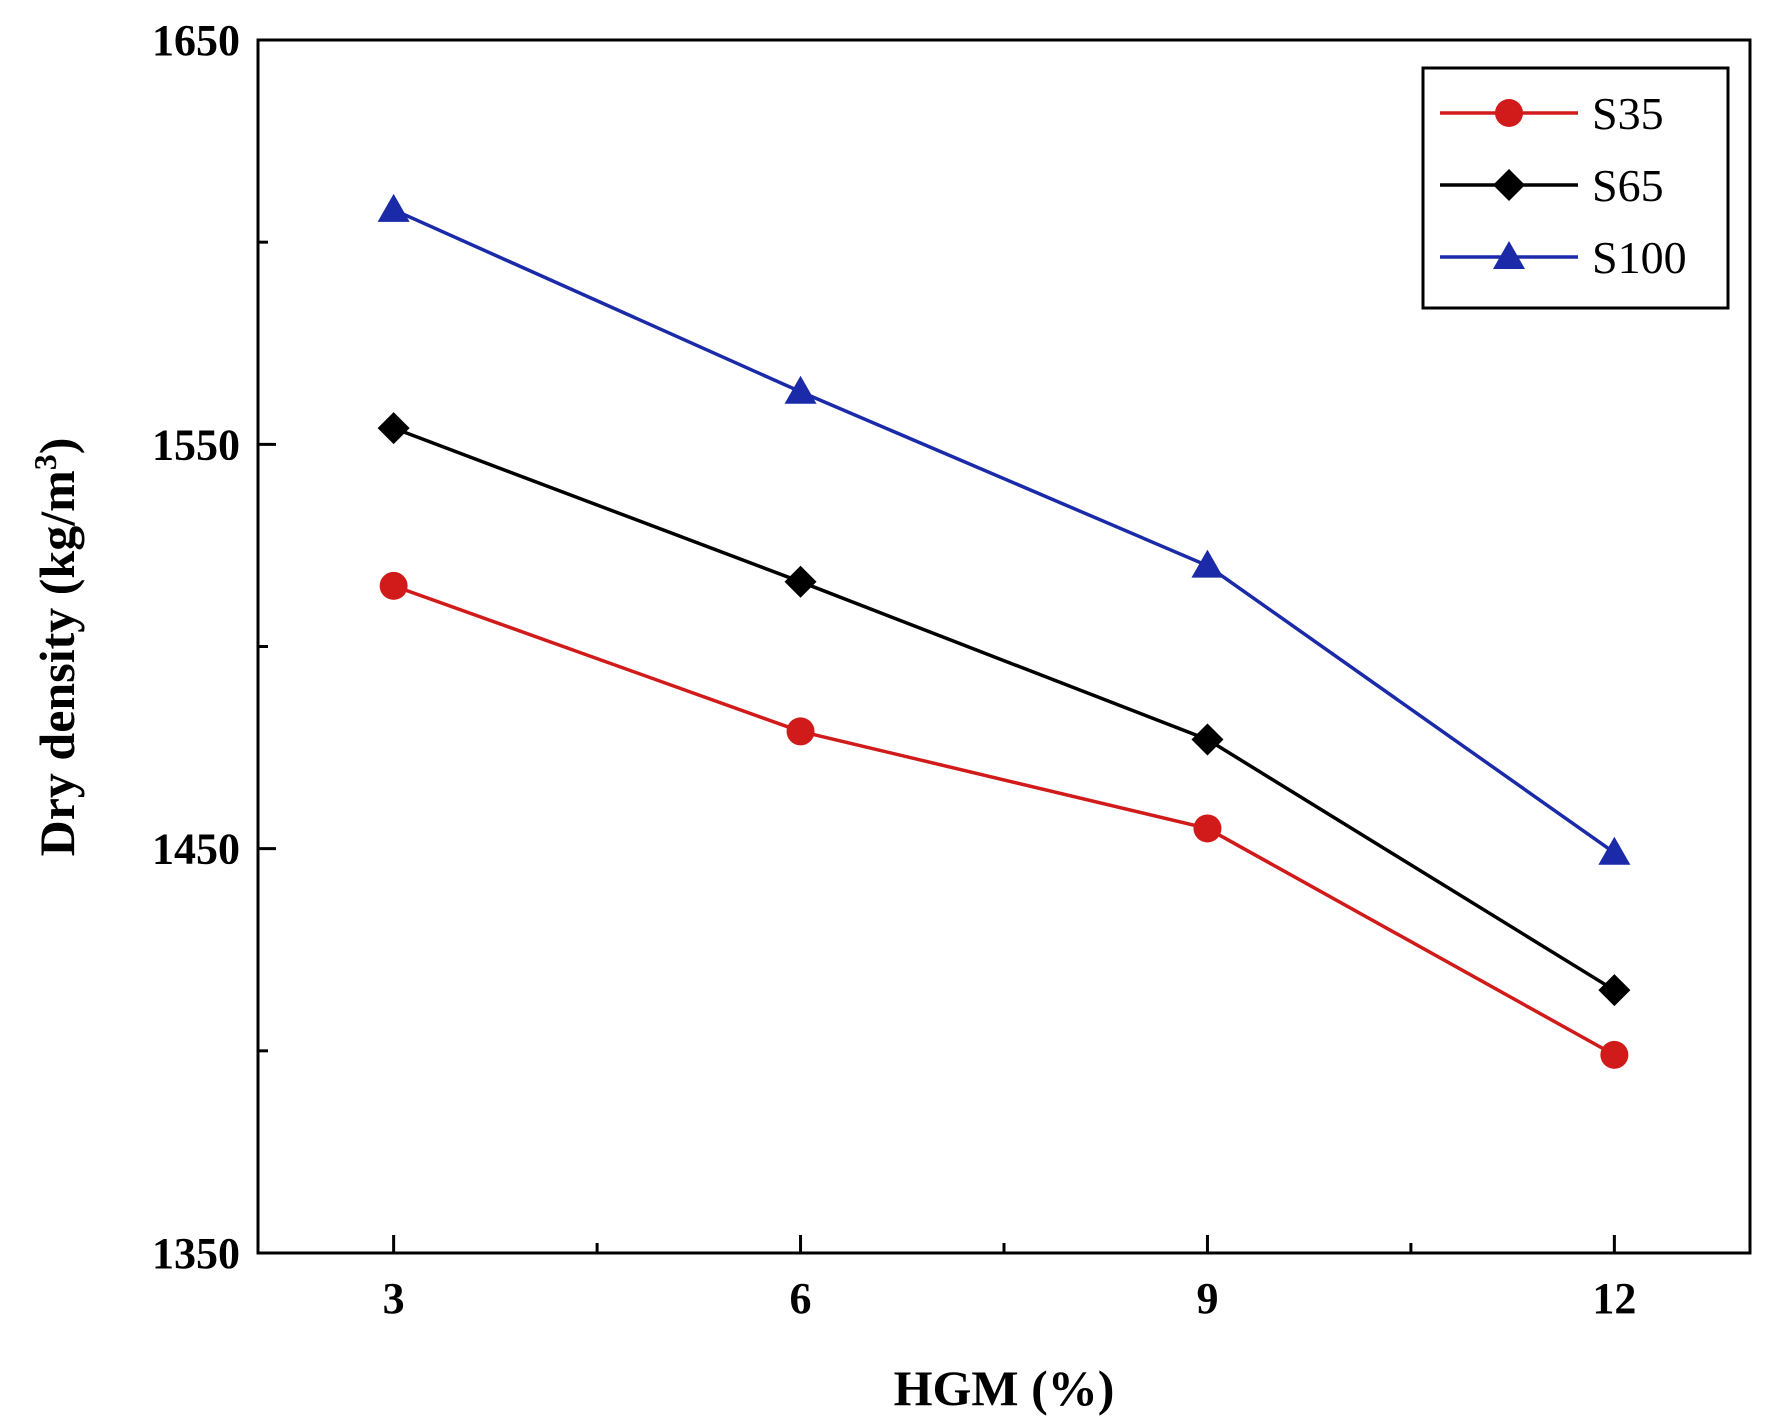 This screenshot has height=1421, width=1773. I want to click on legend-box, so click(1575, 188).